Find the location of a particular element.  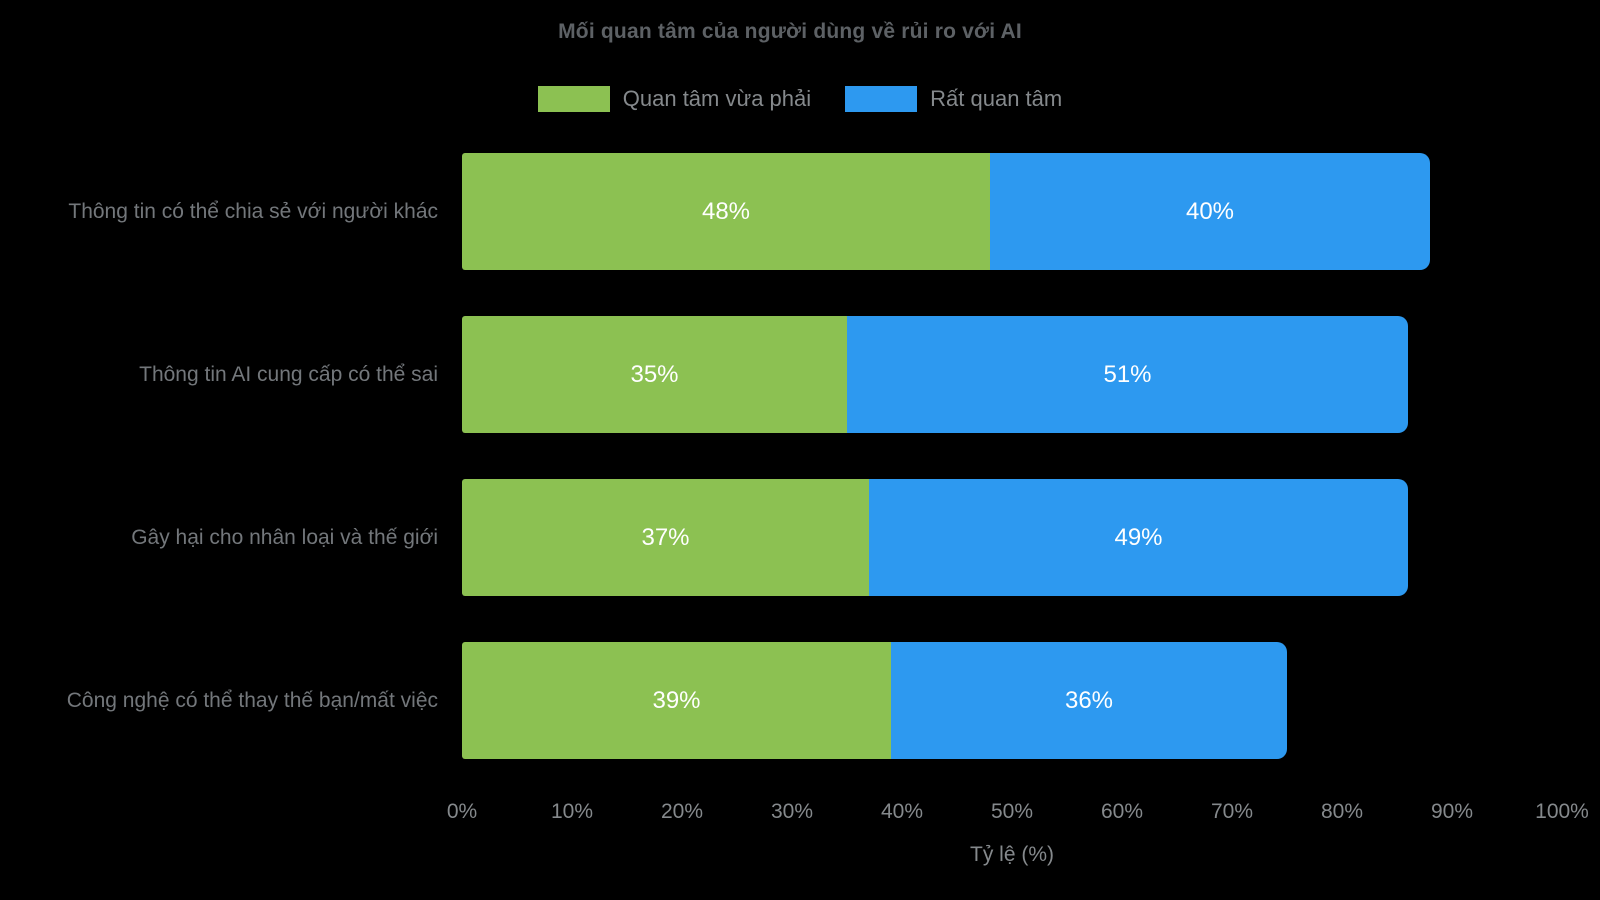

bar-value-label: 49% is located at coordinates (1138, 537).